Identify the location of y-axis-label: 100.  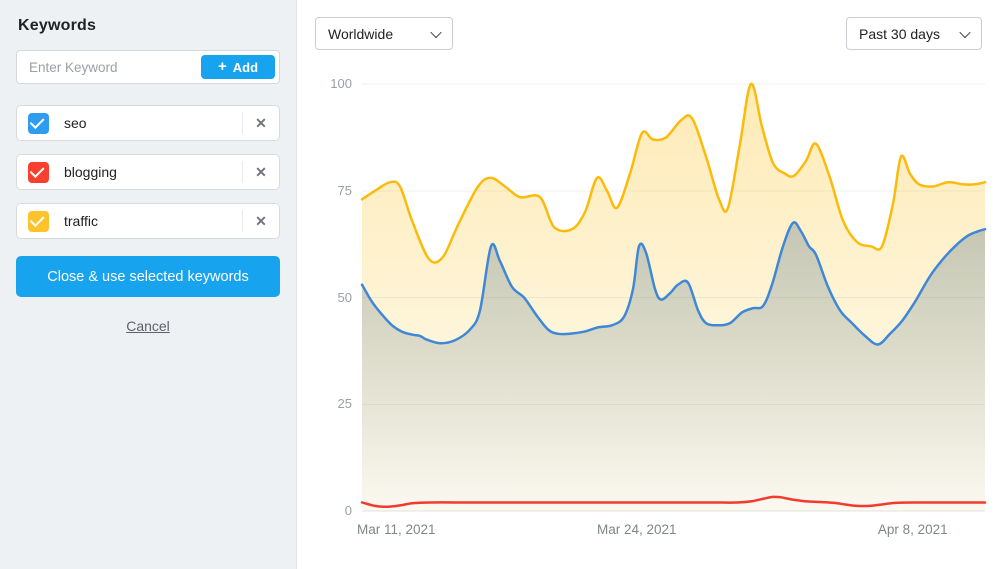
(341, 83).